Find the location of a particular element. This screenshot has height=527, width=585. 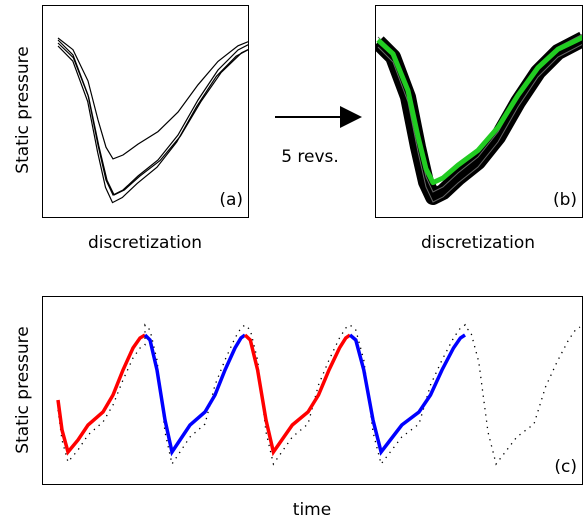

panel-tag: (b) is located at coordinates (565, 200).